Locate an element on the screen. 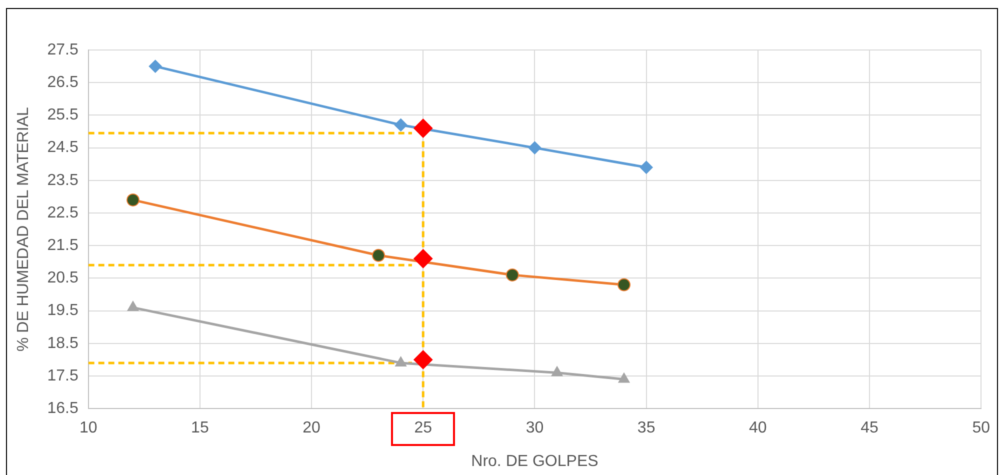  x-tick-label: 30 is located at coordinates (535, 428).